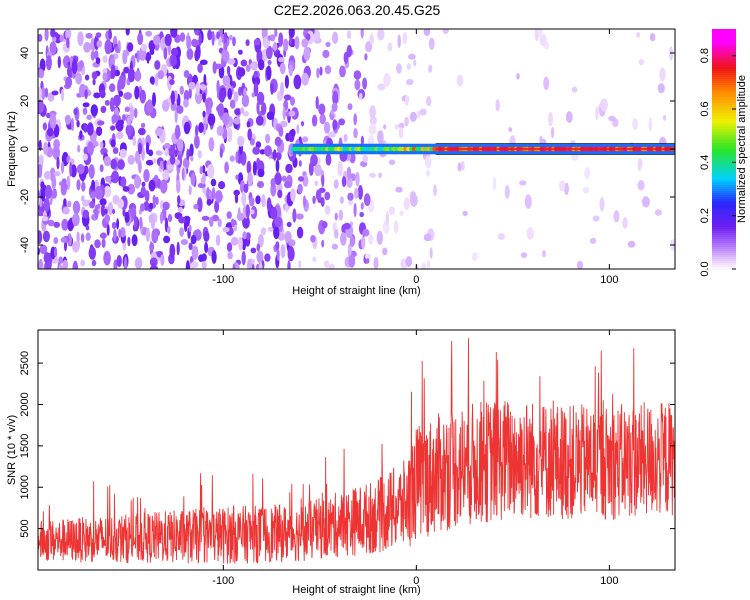  What do you see at coordinates (705, 55) in the screenshot?
I see `colorbar-tick-label: 0.8` at bounding box center [705, 55].